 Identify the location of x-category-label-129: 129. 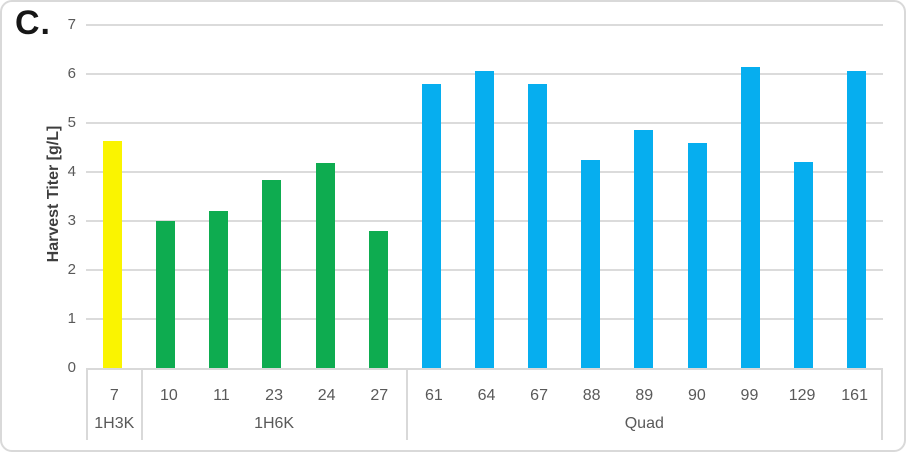
(802, 395).